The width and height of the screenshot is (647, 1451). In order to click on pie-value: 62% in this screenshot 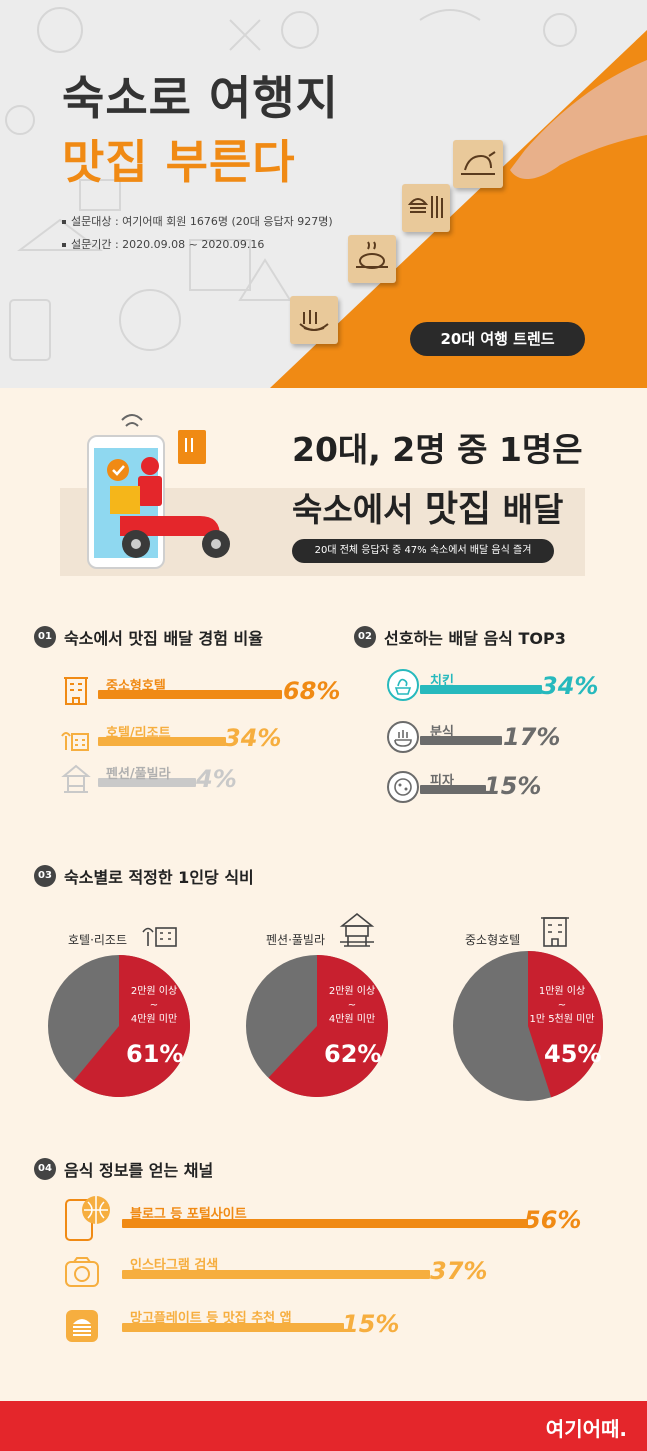, I will do `click(353, 1054)`.